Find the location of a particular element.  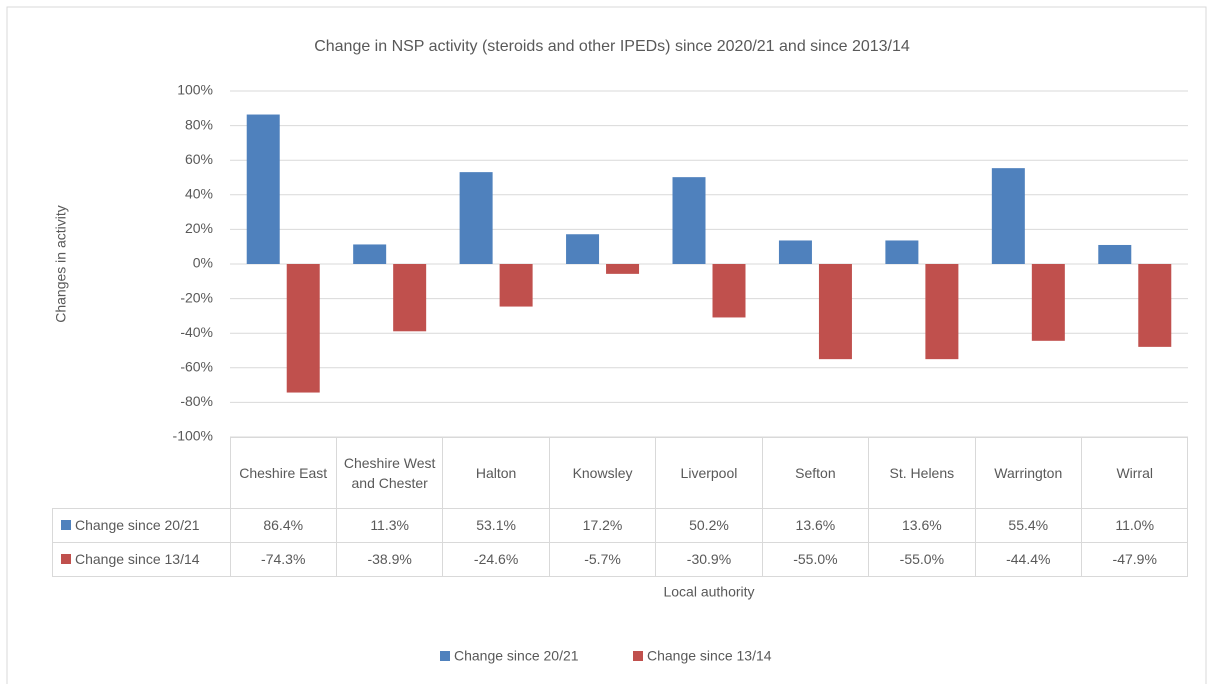

table-value: 53.1% is located at coordinates (496, 525).